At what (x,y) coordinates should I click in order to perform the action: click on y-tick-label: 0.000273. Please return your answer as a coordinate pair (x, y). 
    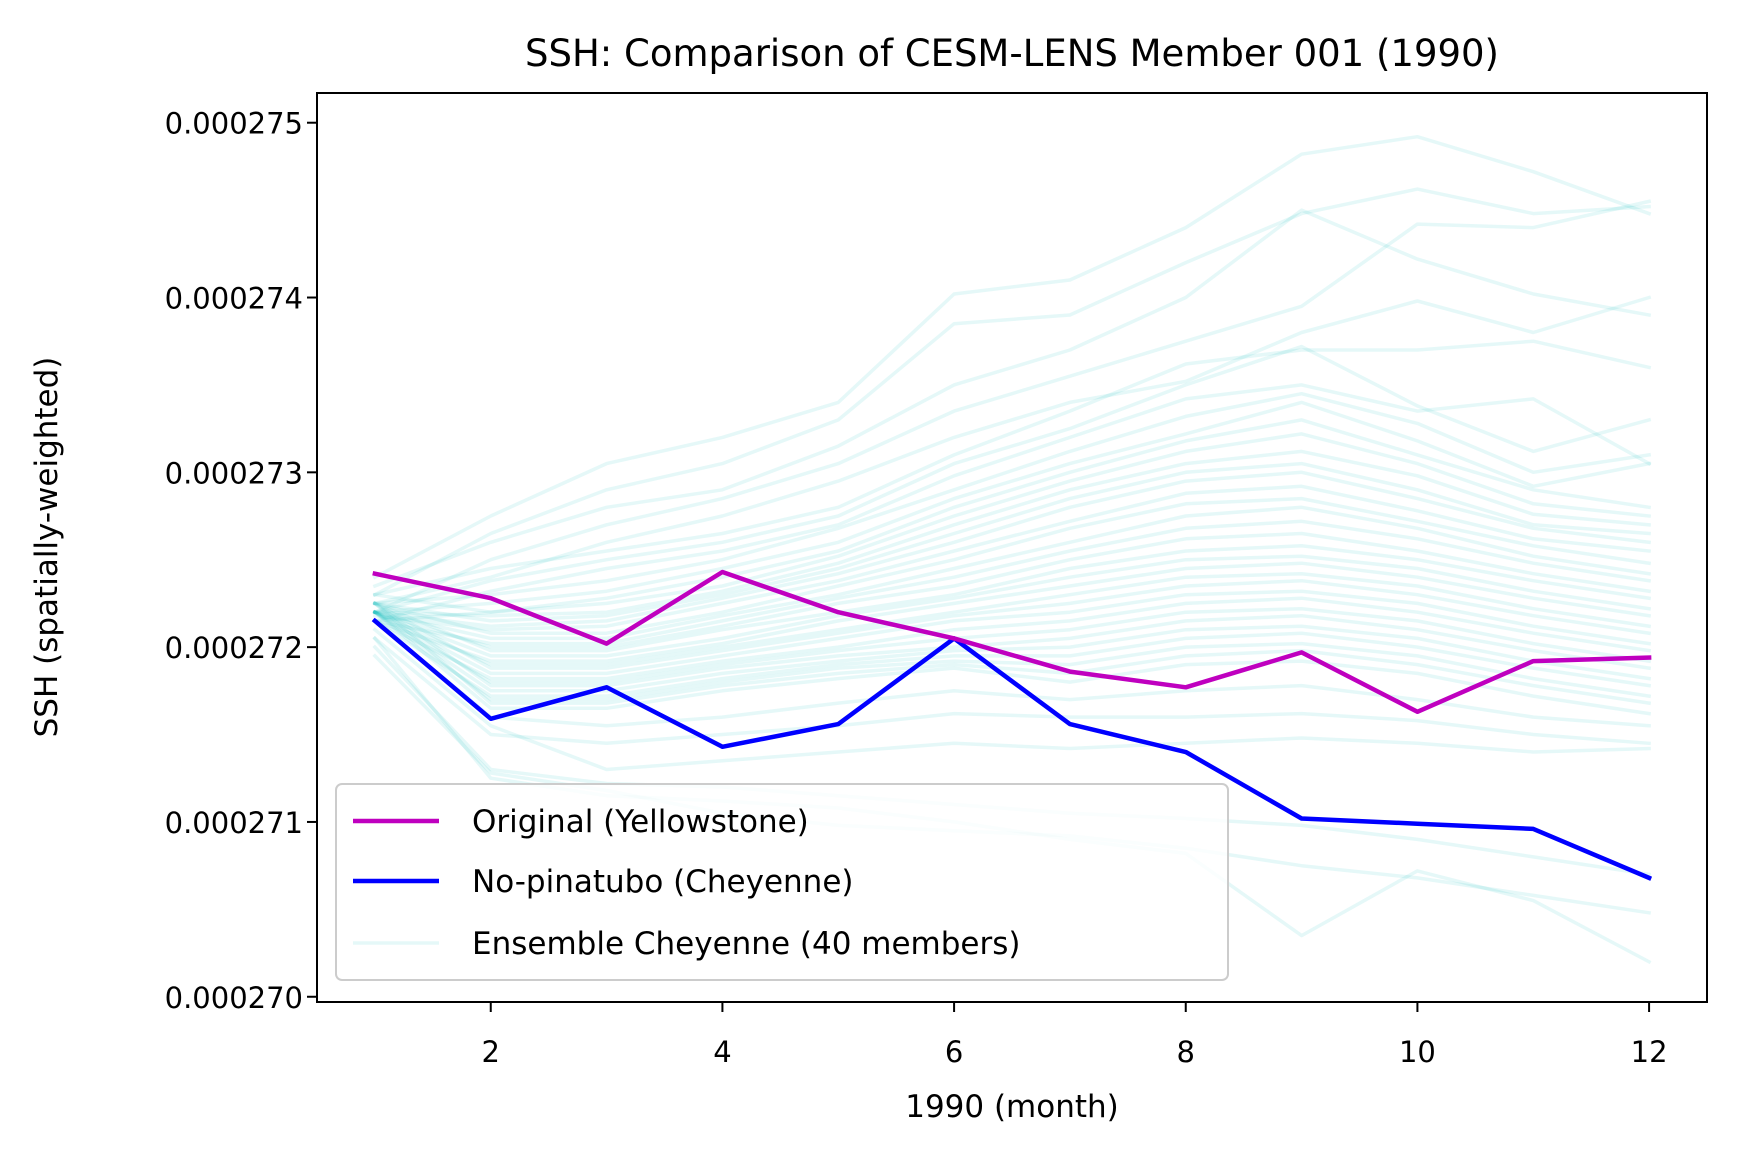
    Looking at the image, I should click on (234, 473).